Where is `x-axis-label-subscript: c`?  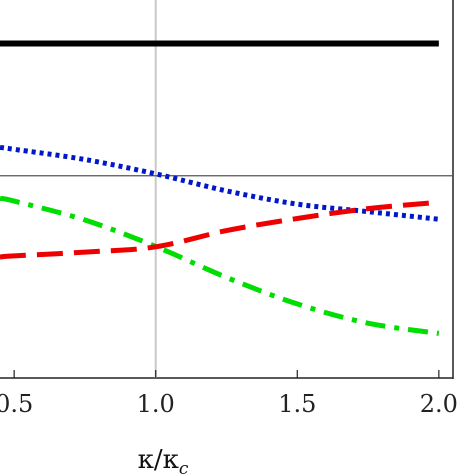 x-axis-label-subscript: c is located at coordinates (184, 466).